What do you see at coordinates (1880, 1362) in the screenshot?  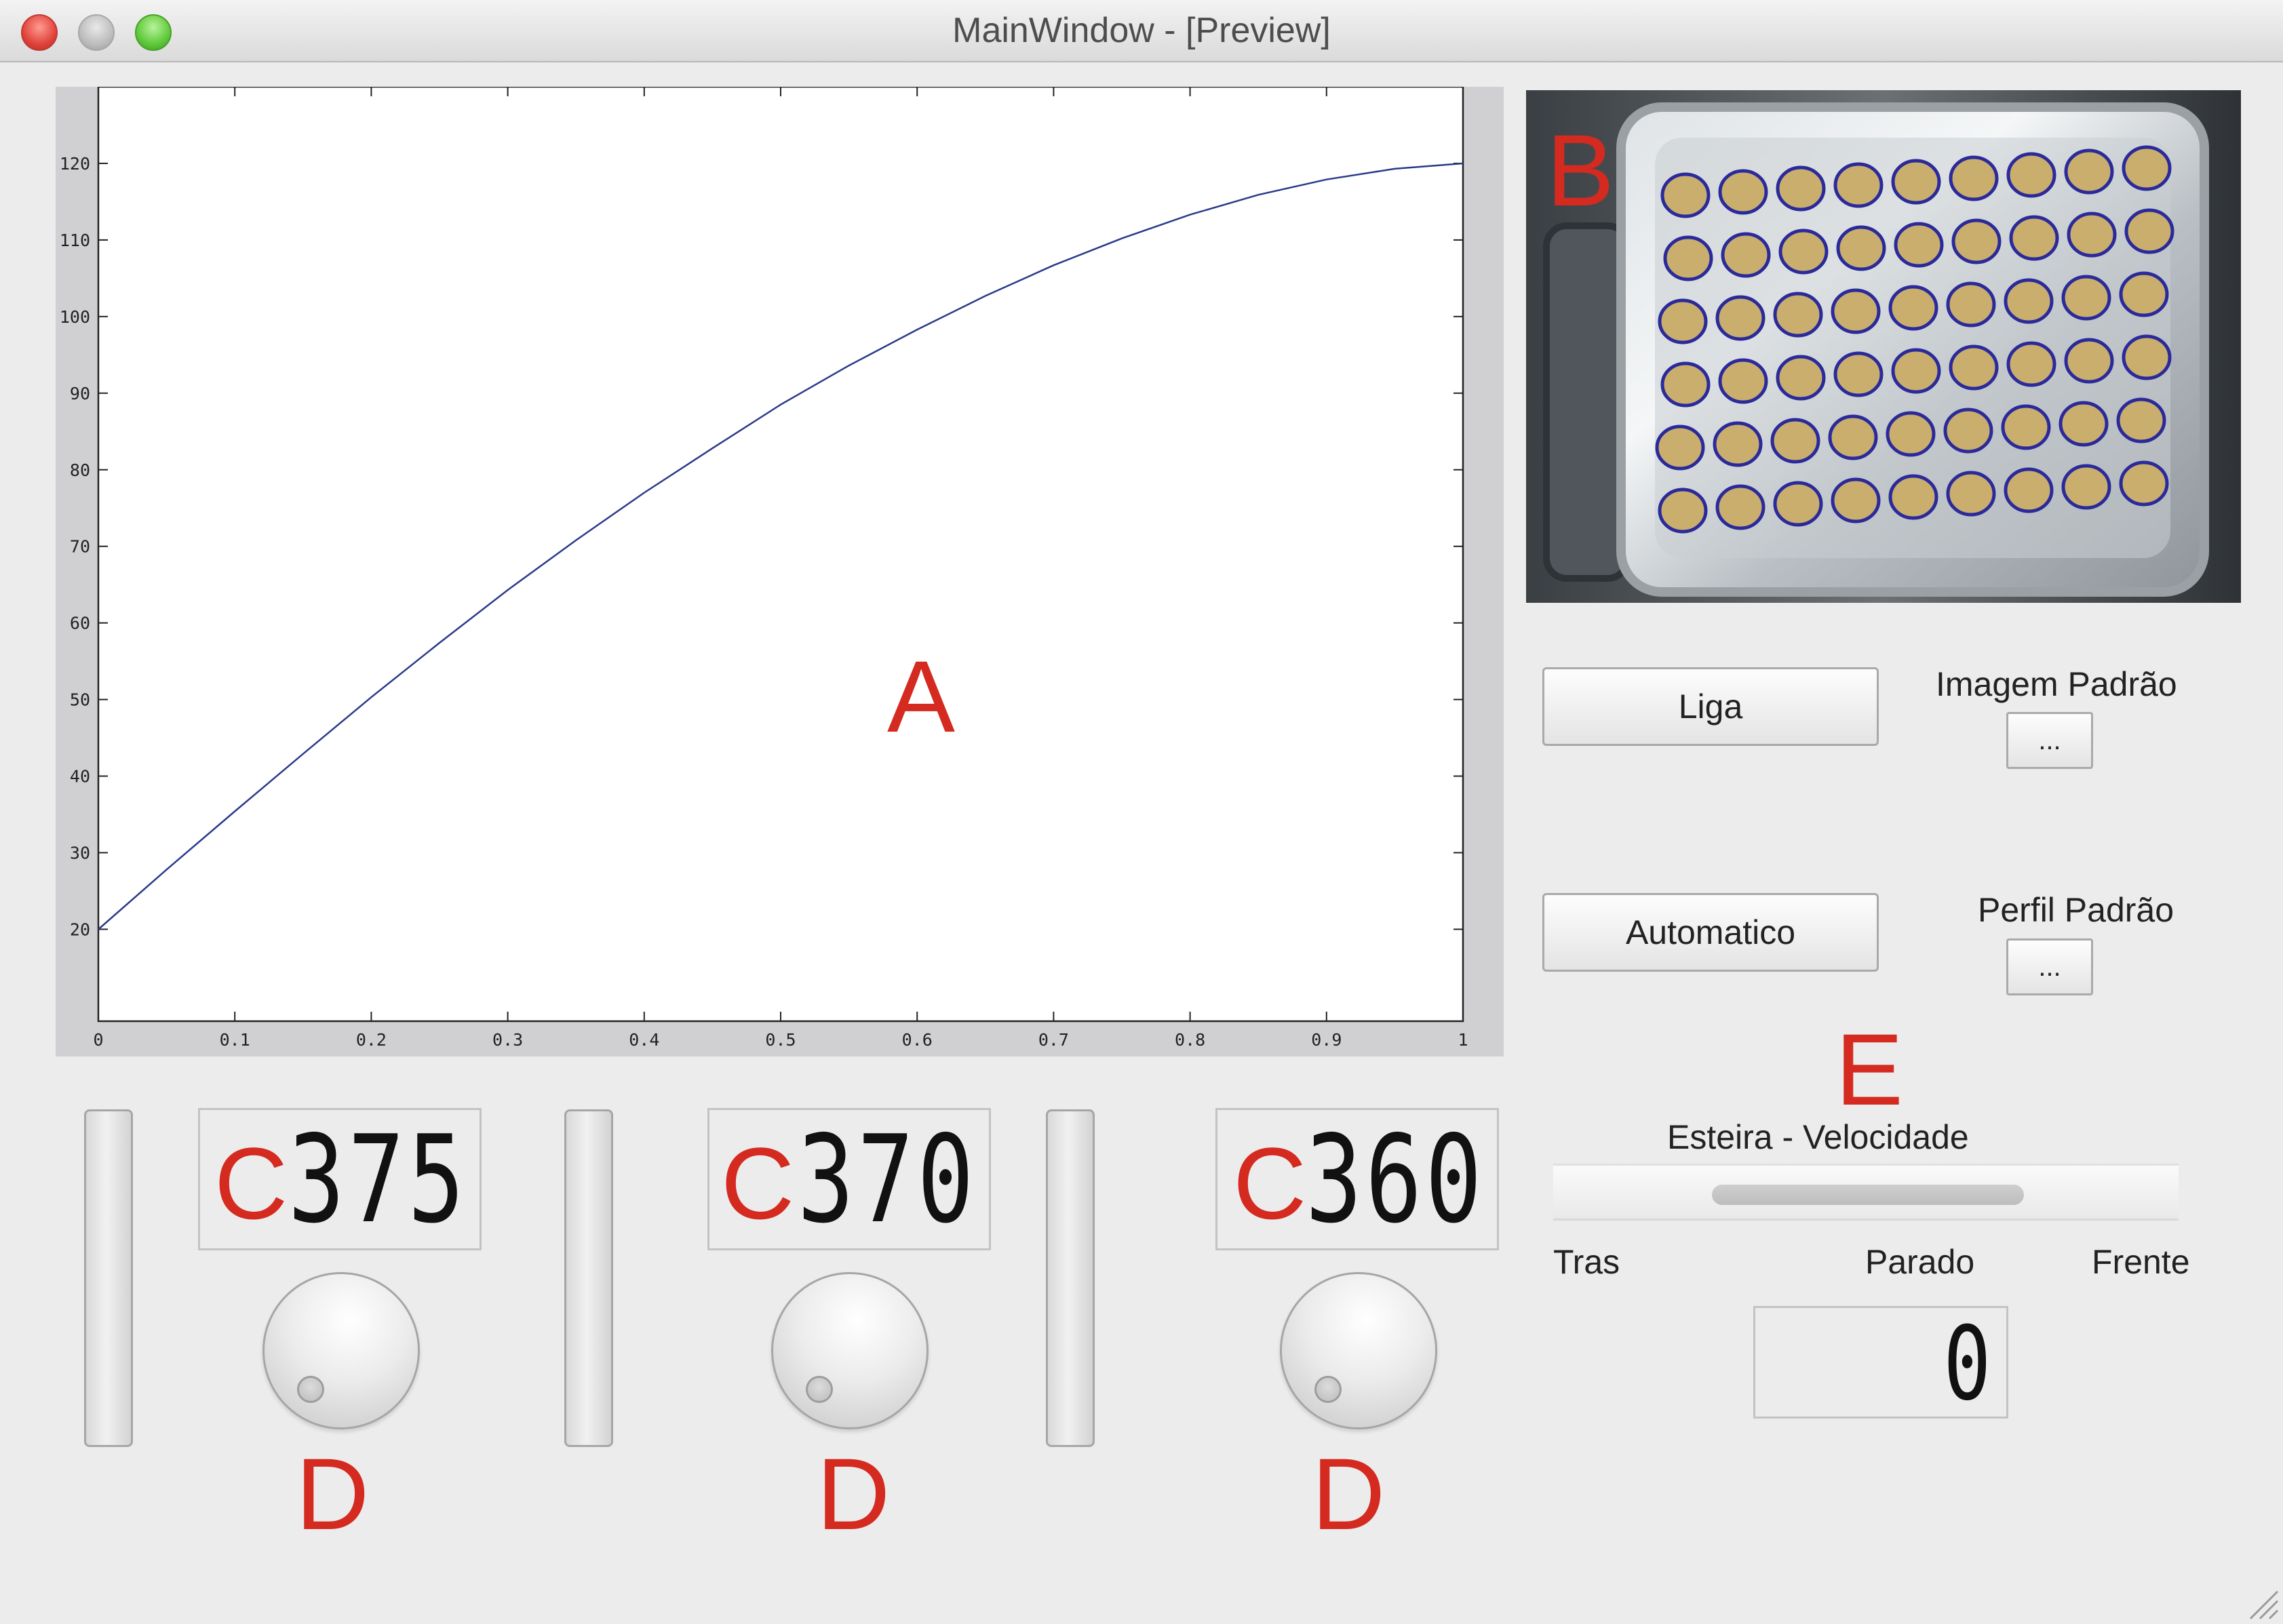 I see `conveyor-speed-display: 0` at bounding box center [1880, 1362].